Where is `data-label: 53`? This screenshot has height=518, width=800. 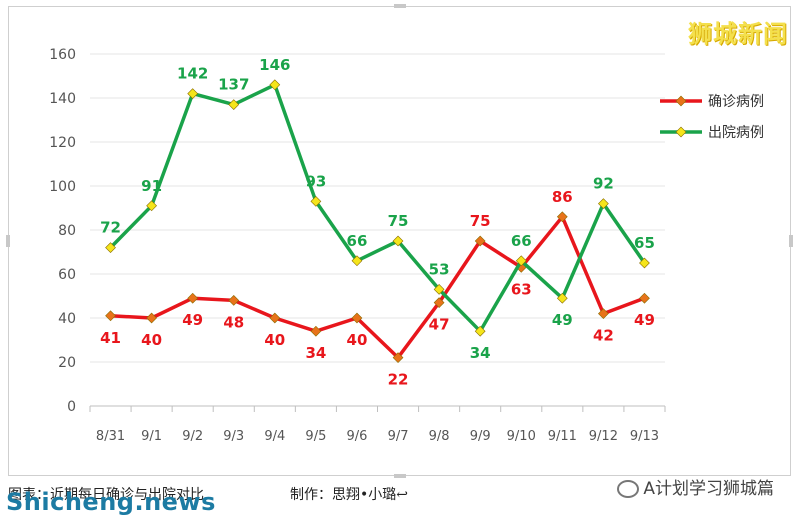 data-label: 53 is located at coordinates (439, 269).